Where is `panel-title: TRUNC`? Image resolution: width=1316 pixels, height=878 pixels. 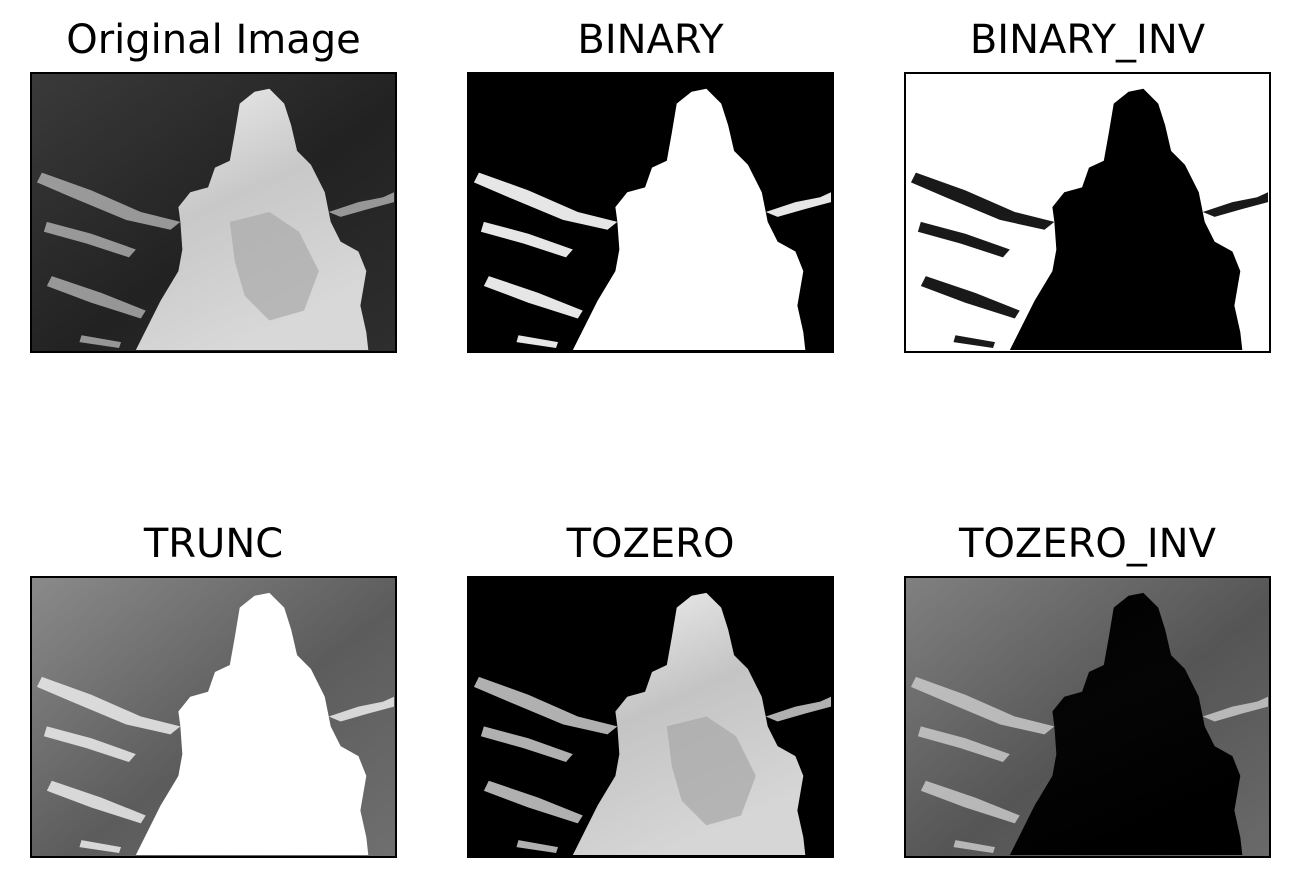 panel-title: TRUNC is located at coordinates (213, 544).